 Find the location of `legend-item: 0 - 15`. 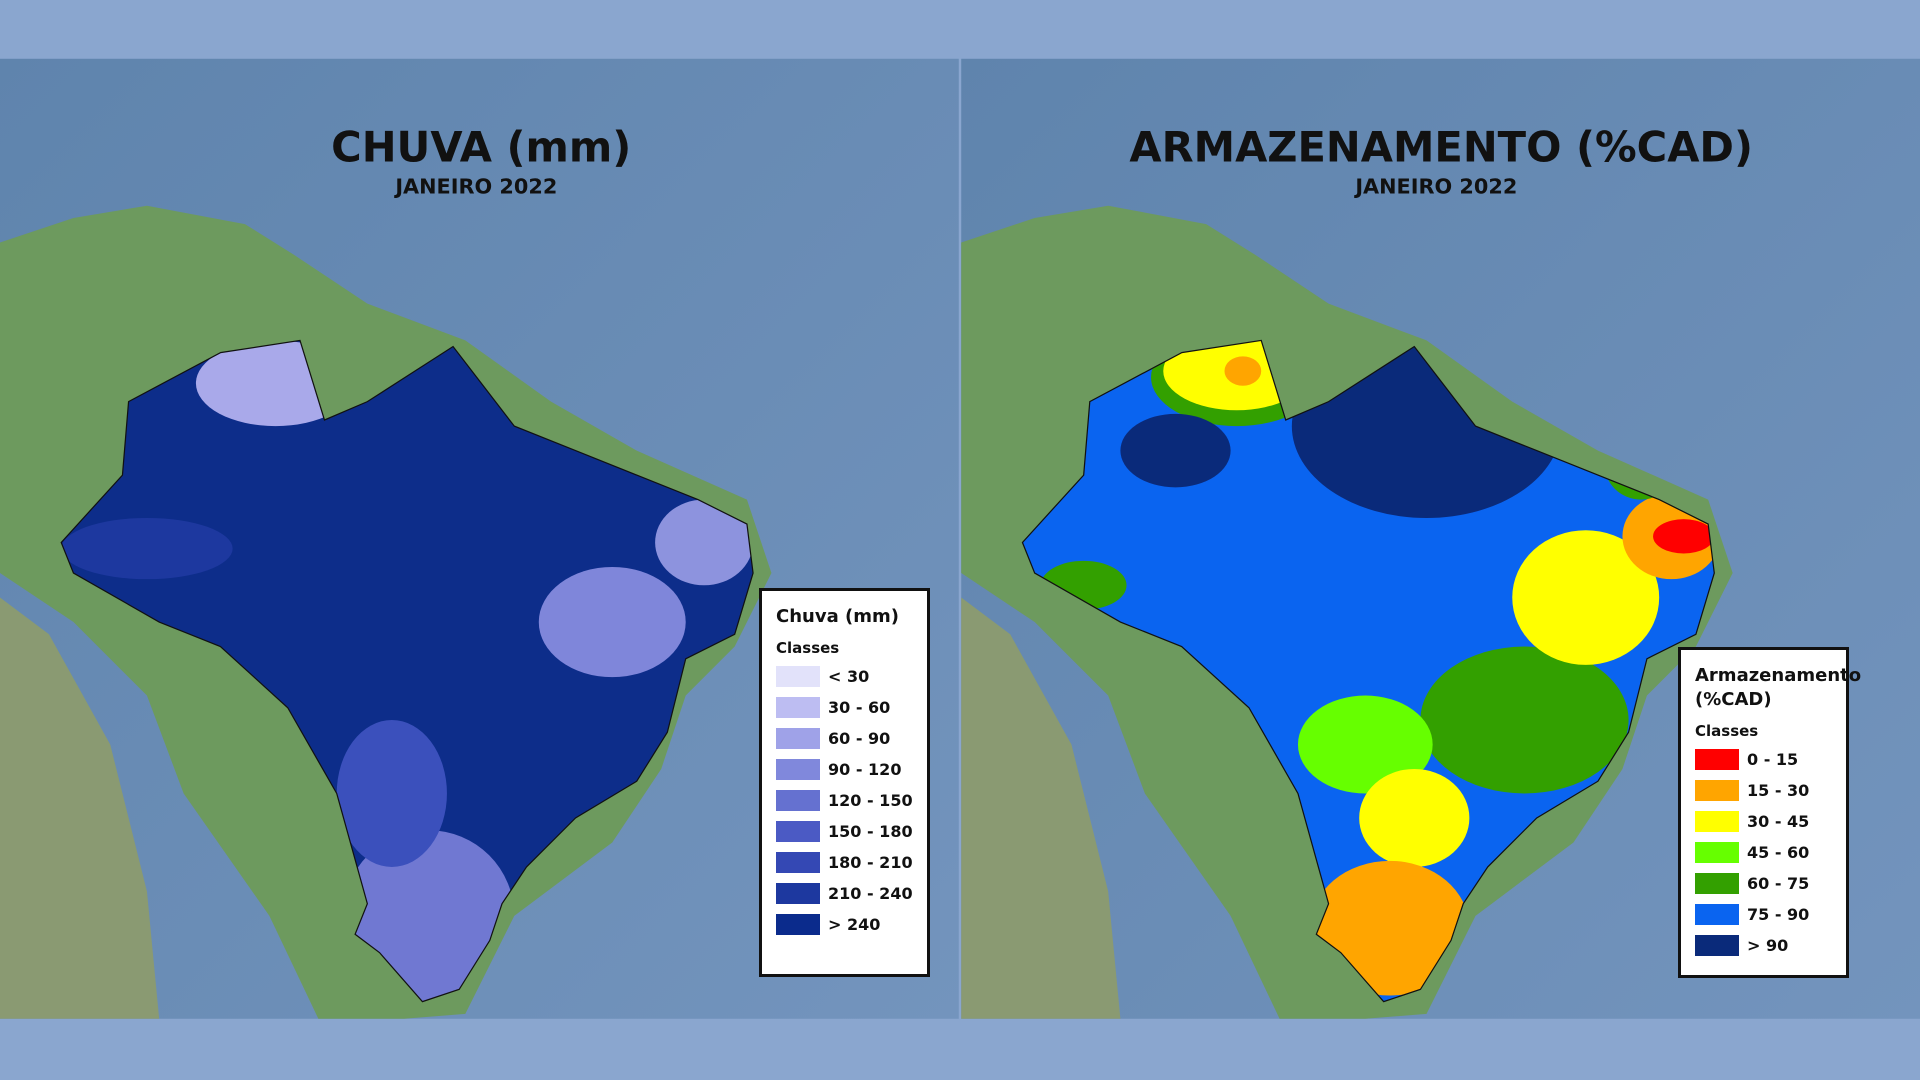

legend-item: 0 - 15 is located at coordinates (1763, 759).